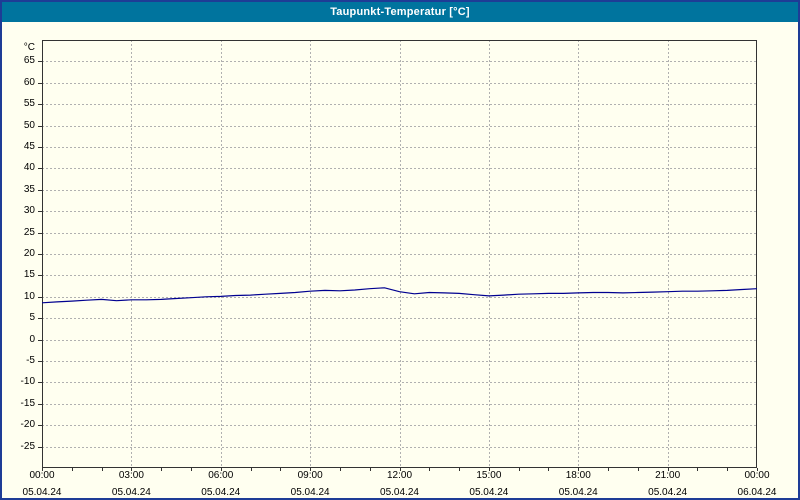 This screenshot has height=500, width=800. Describe the element at coordinates (29, 189) in the screenshot. I see `y-tick-label: 35` at that location.